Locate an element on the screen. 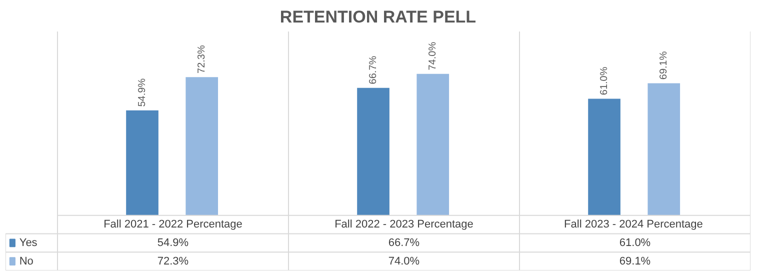  text: 66.7% is located at coordinates (373, 70).